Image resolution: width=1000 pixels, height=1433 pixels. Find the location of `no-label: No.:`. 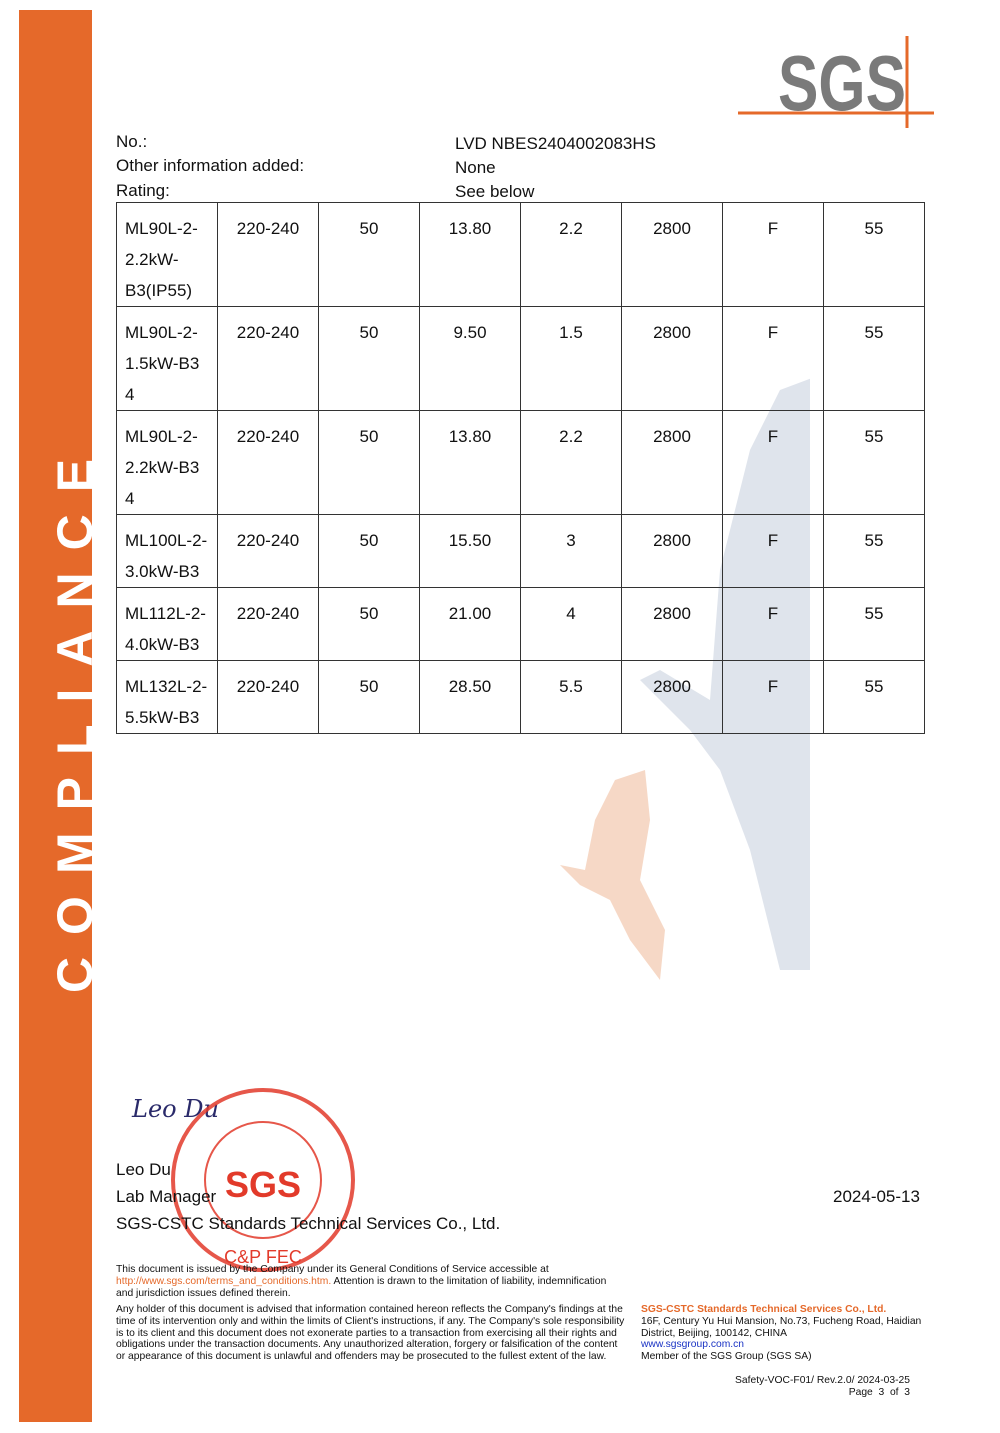

no-label: No.: is located at coordinates (132, 141).